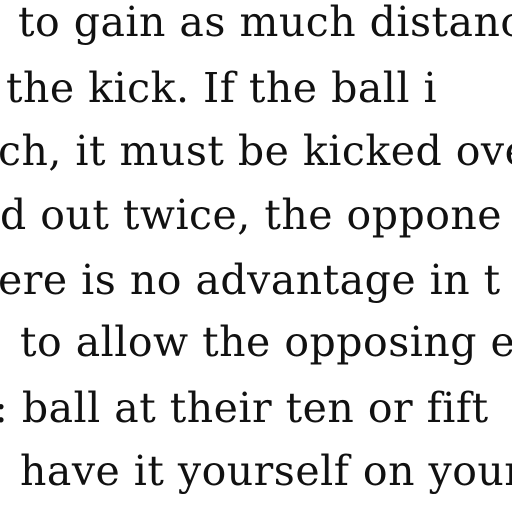 This screenshot has width=512, height=512. Describe the element at coordinates (222, 88) in the screenshot. I see `text-line-2: the kick. If the ball i` at that location.